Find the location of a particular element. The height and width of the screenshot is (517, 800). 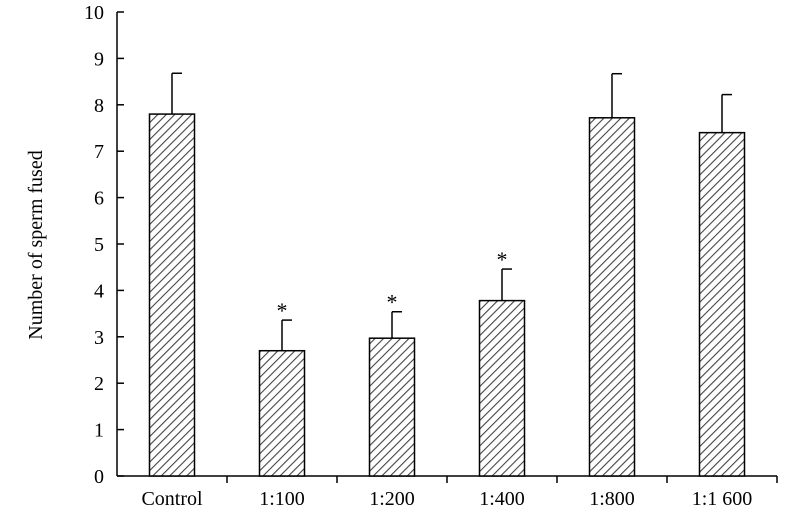

y-tick-label: 4 is located at coordinates (99, 291).